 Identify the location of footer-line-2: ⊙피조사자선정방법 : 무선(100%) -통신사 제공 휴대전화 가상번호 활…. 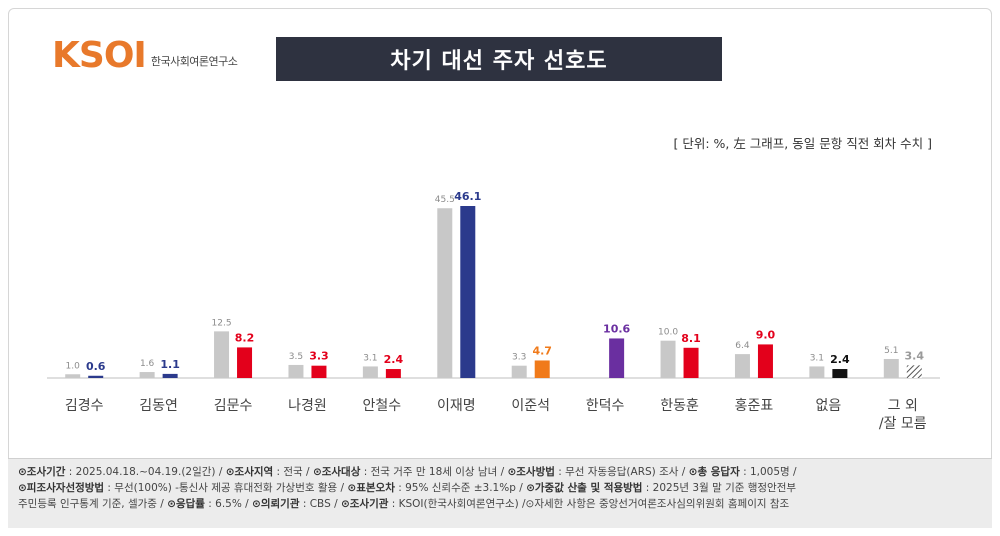
(500, 488).